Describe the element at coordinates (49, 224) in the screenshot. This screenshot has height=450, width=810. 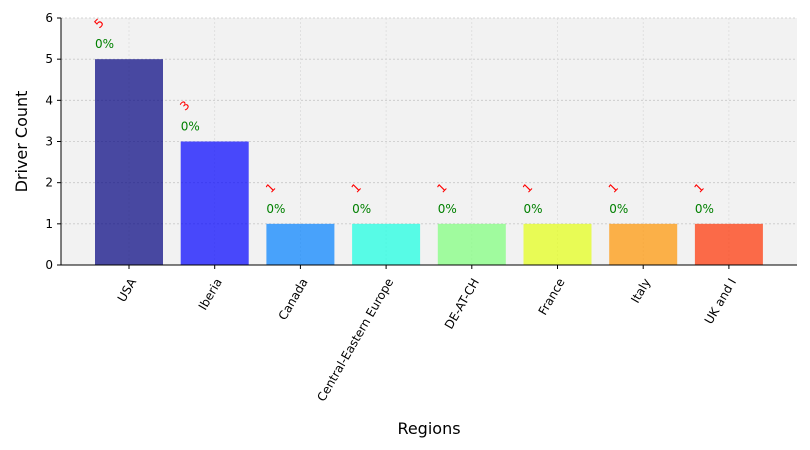
I see `y-tick-label: 1` at that location.